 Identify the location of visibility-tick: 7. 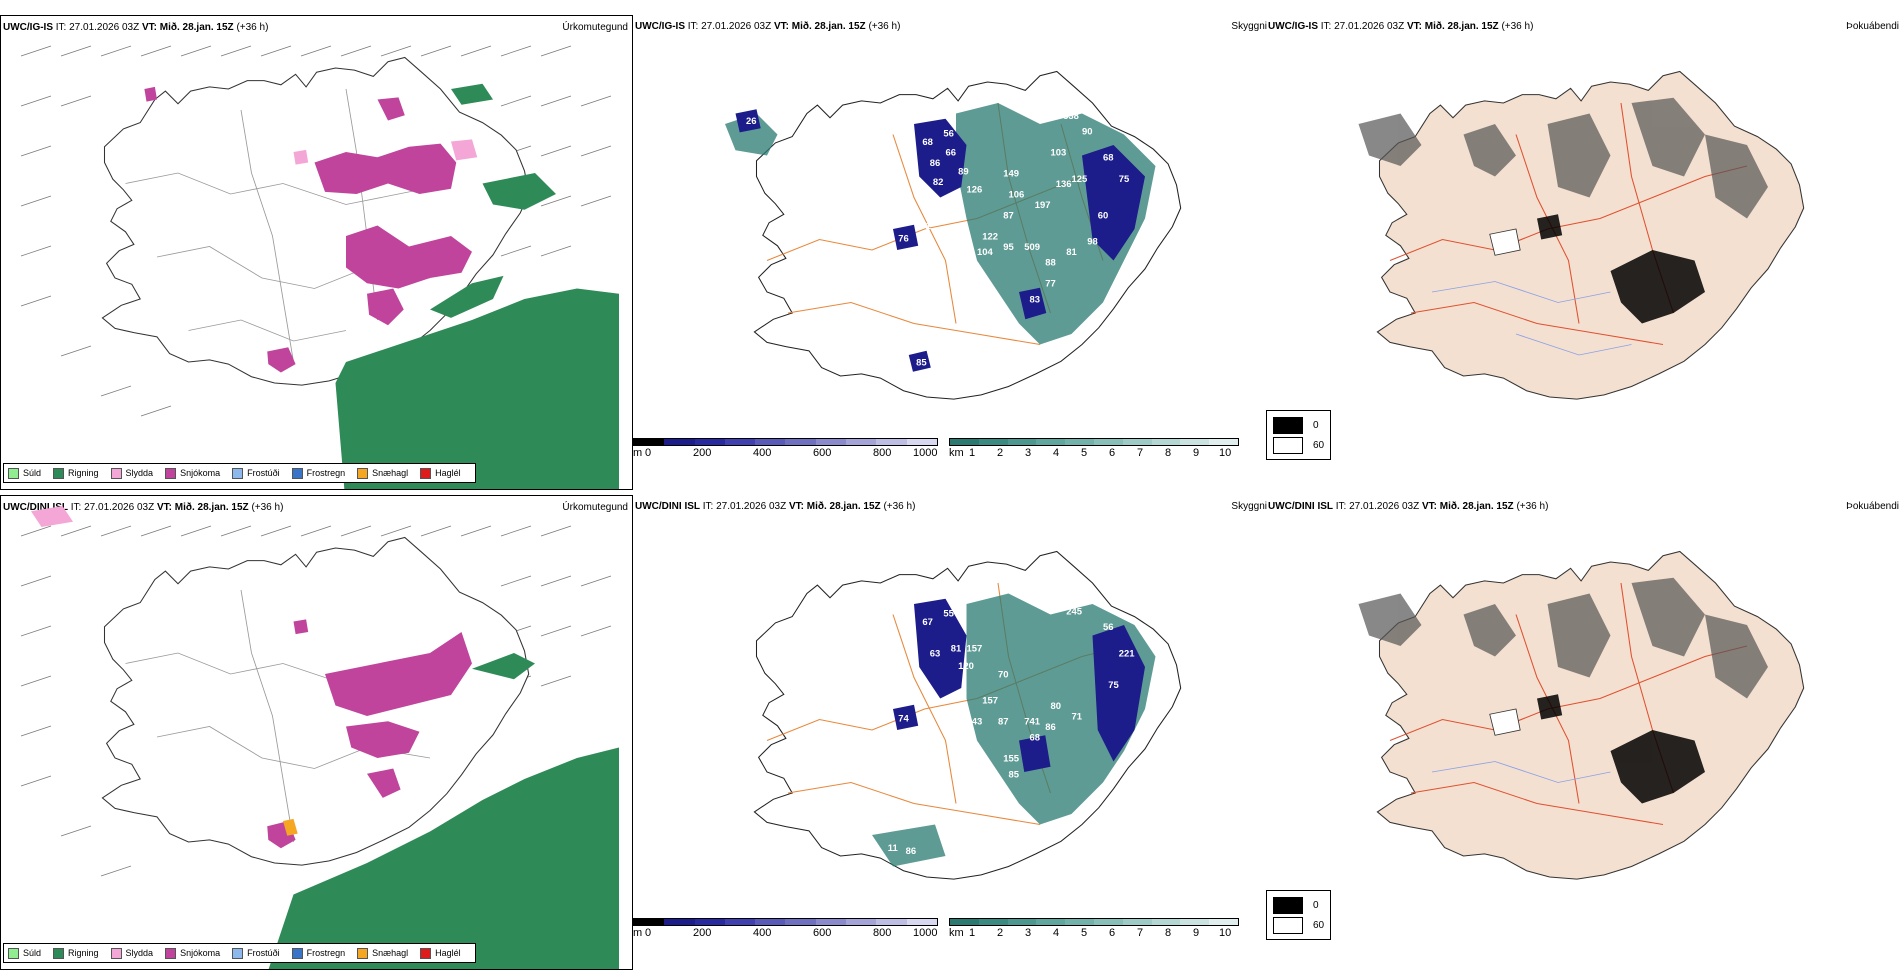
(1140, 453).